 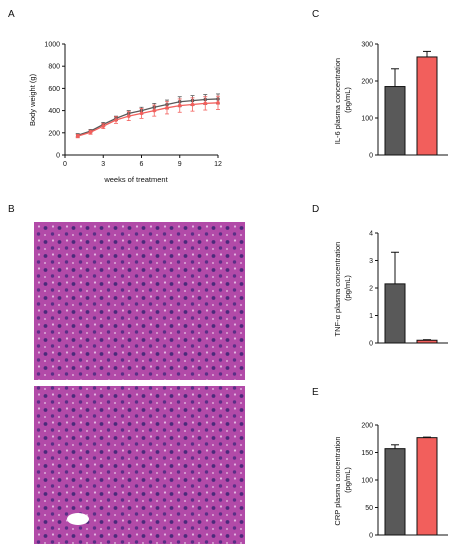 I want to click on chart-a-marks, so click(x=147, y=116).